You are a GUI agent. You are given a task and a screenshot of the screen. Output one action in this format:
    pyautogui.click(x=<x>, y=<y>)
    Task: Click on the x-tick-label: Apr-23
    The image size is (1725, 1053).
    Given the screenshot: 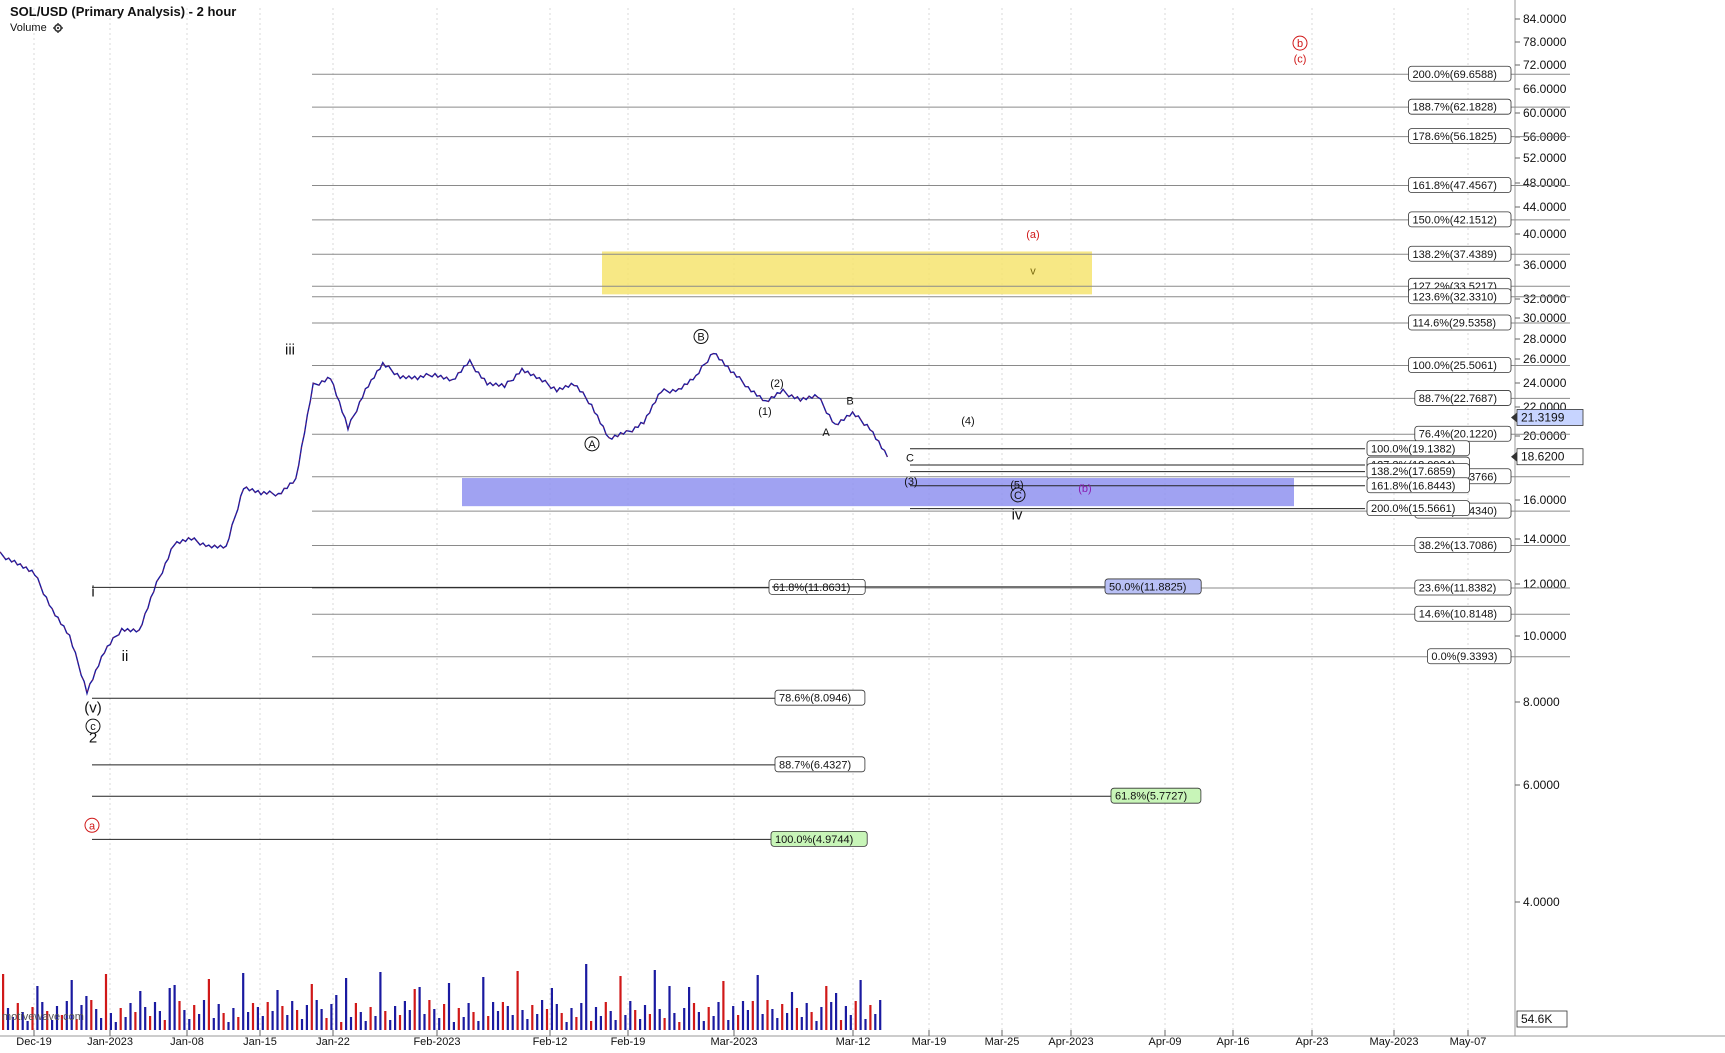 What is the action you would take?
    pyautogui.click(x=1311, y=1042)
    